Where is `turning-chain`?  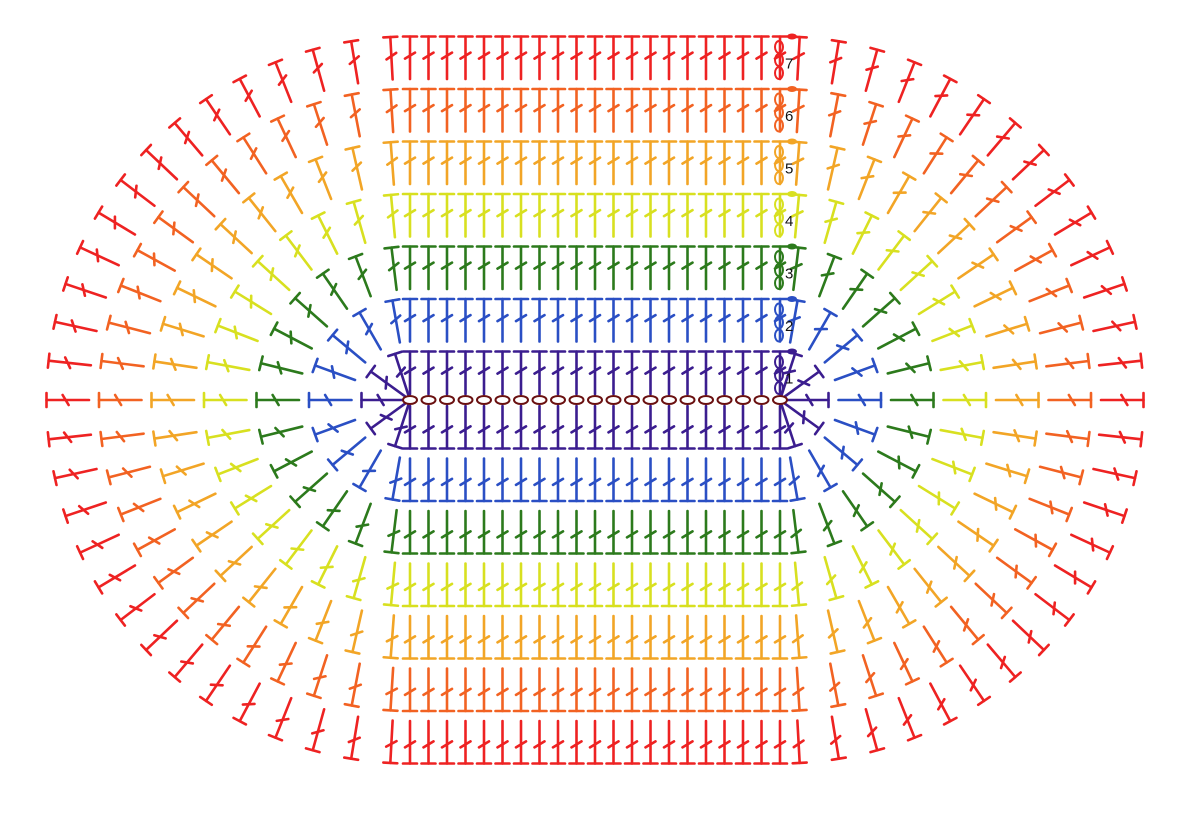
turning-chain is located at coordinates (779, 257).